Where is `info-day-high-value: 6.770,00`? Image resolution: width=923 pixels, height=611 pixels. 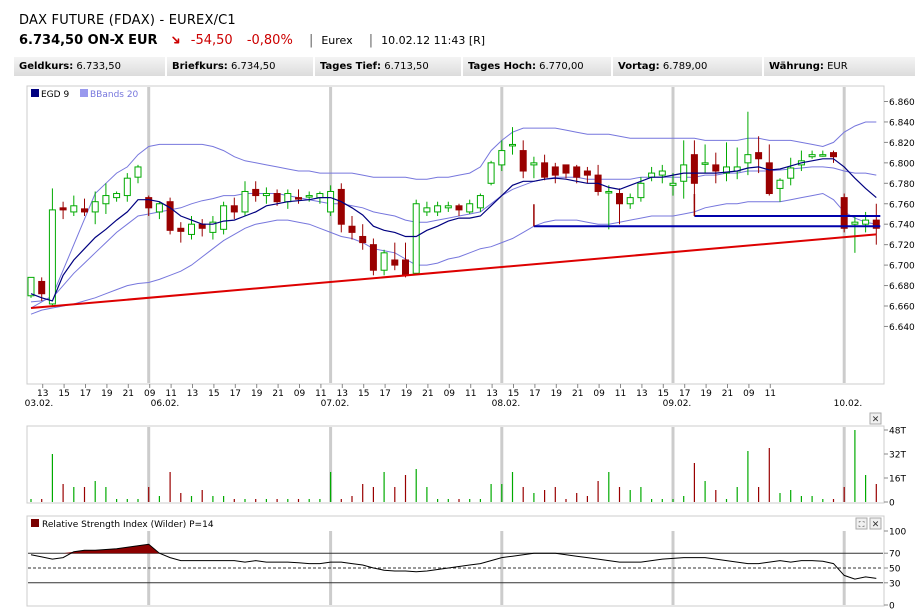
info-day-high-value: 6.770,00 is located at coordinates (561, 66).